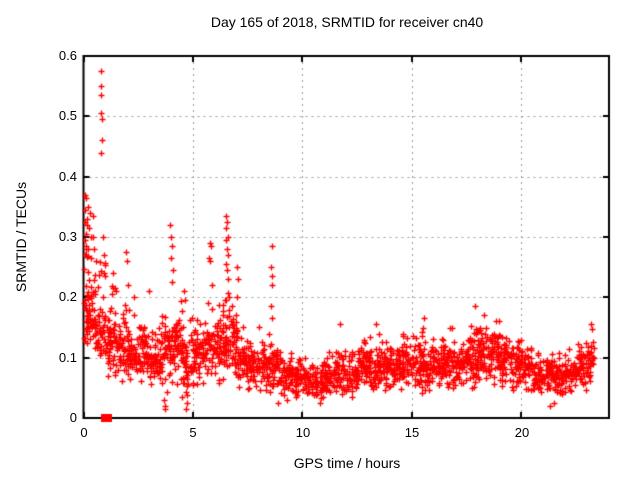 This screenshot has height=480, width=640. Describe the element at coordinates (303, 432) in the screenshot. I see `x-tick-label-10: 10` at that location.